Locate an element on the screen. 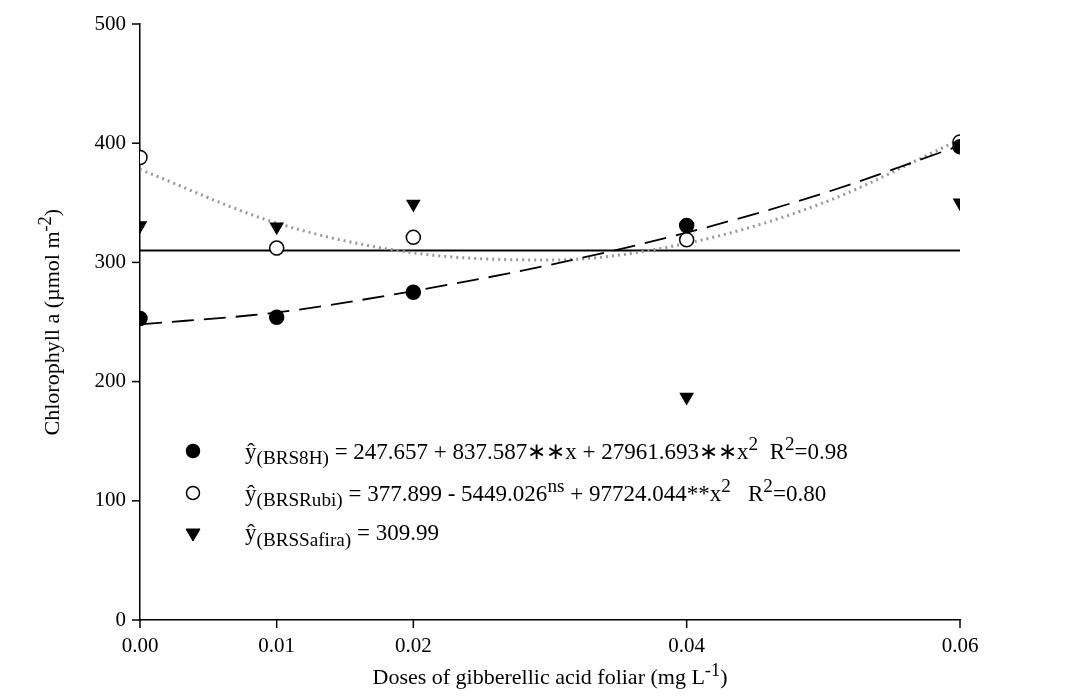 The image size is (1068, 696). text: ŷ$_{(BRSRubi)}$ = 377.899 - 5449.026$^{ns}$ + 97724.044**x$^{2}$ R$^{2}$=0.80 is located at coordinates (536, 492).